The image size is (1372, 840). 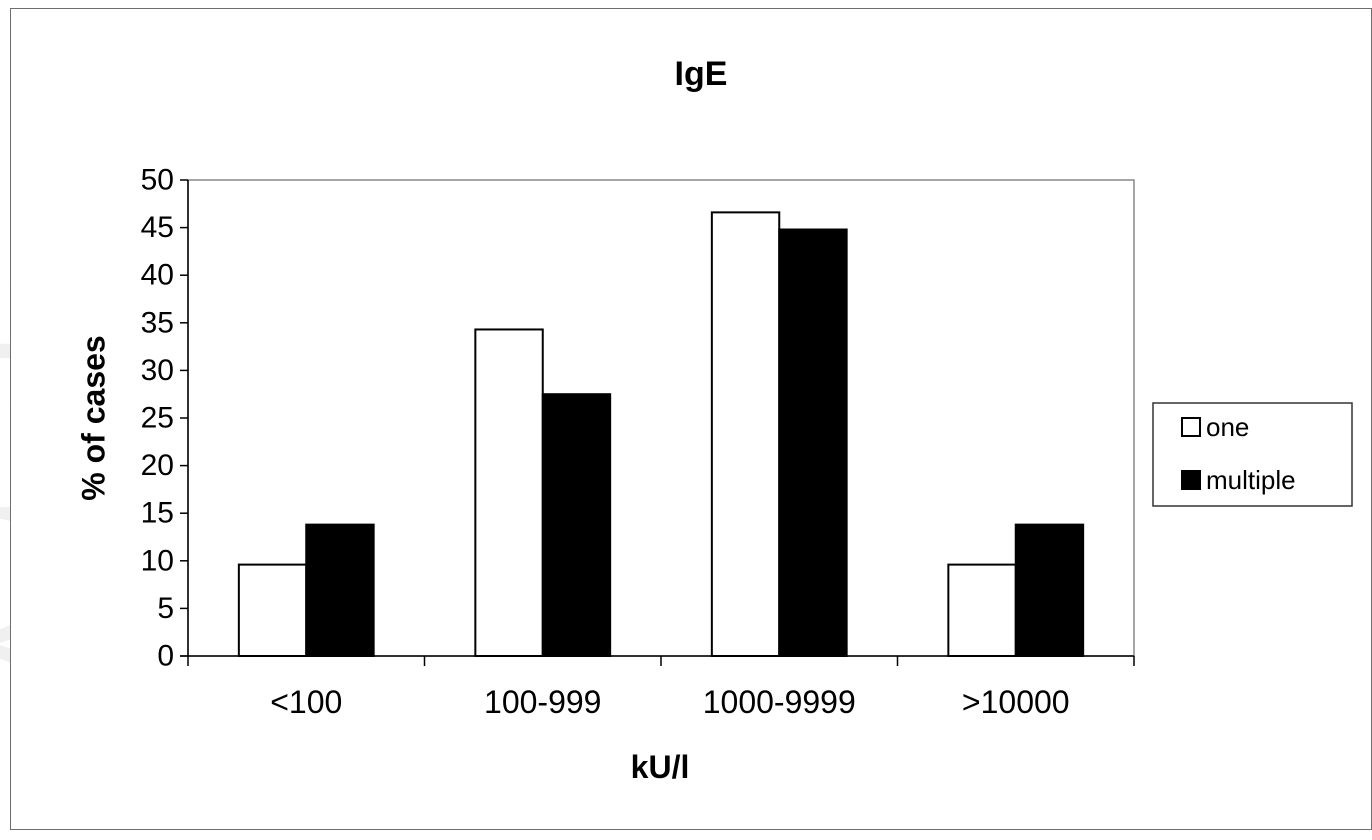 What do you see at coordinates (1252, 454) in the screenshot?
I see `legend: one multiple` at bounding box center [1252, 454].